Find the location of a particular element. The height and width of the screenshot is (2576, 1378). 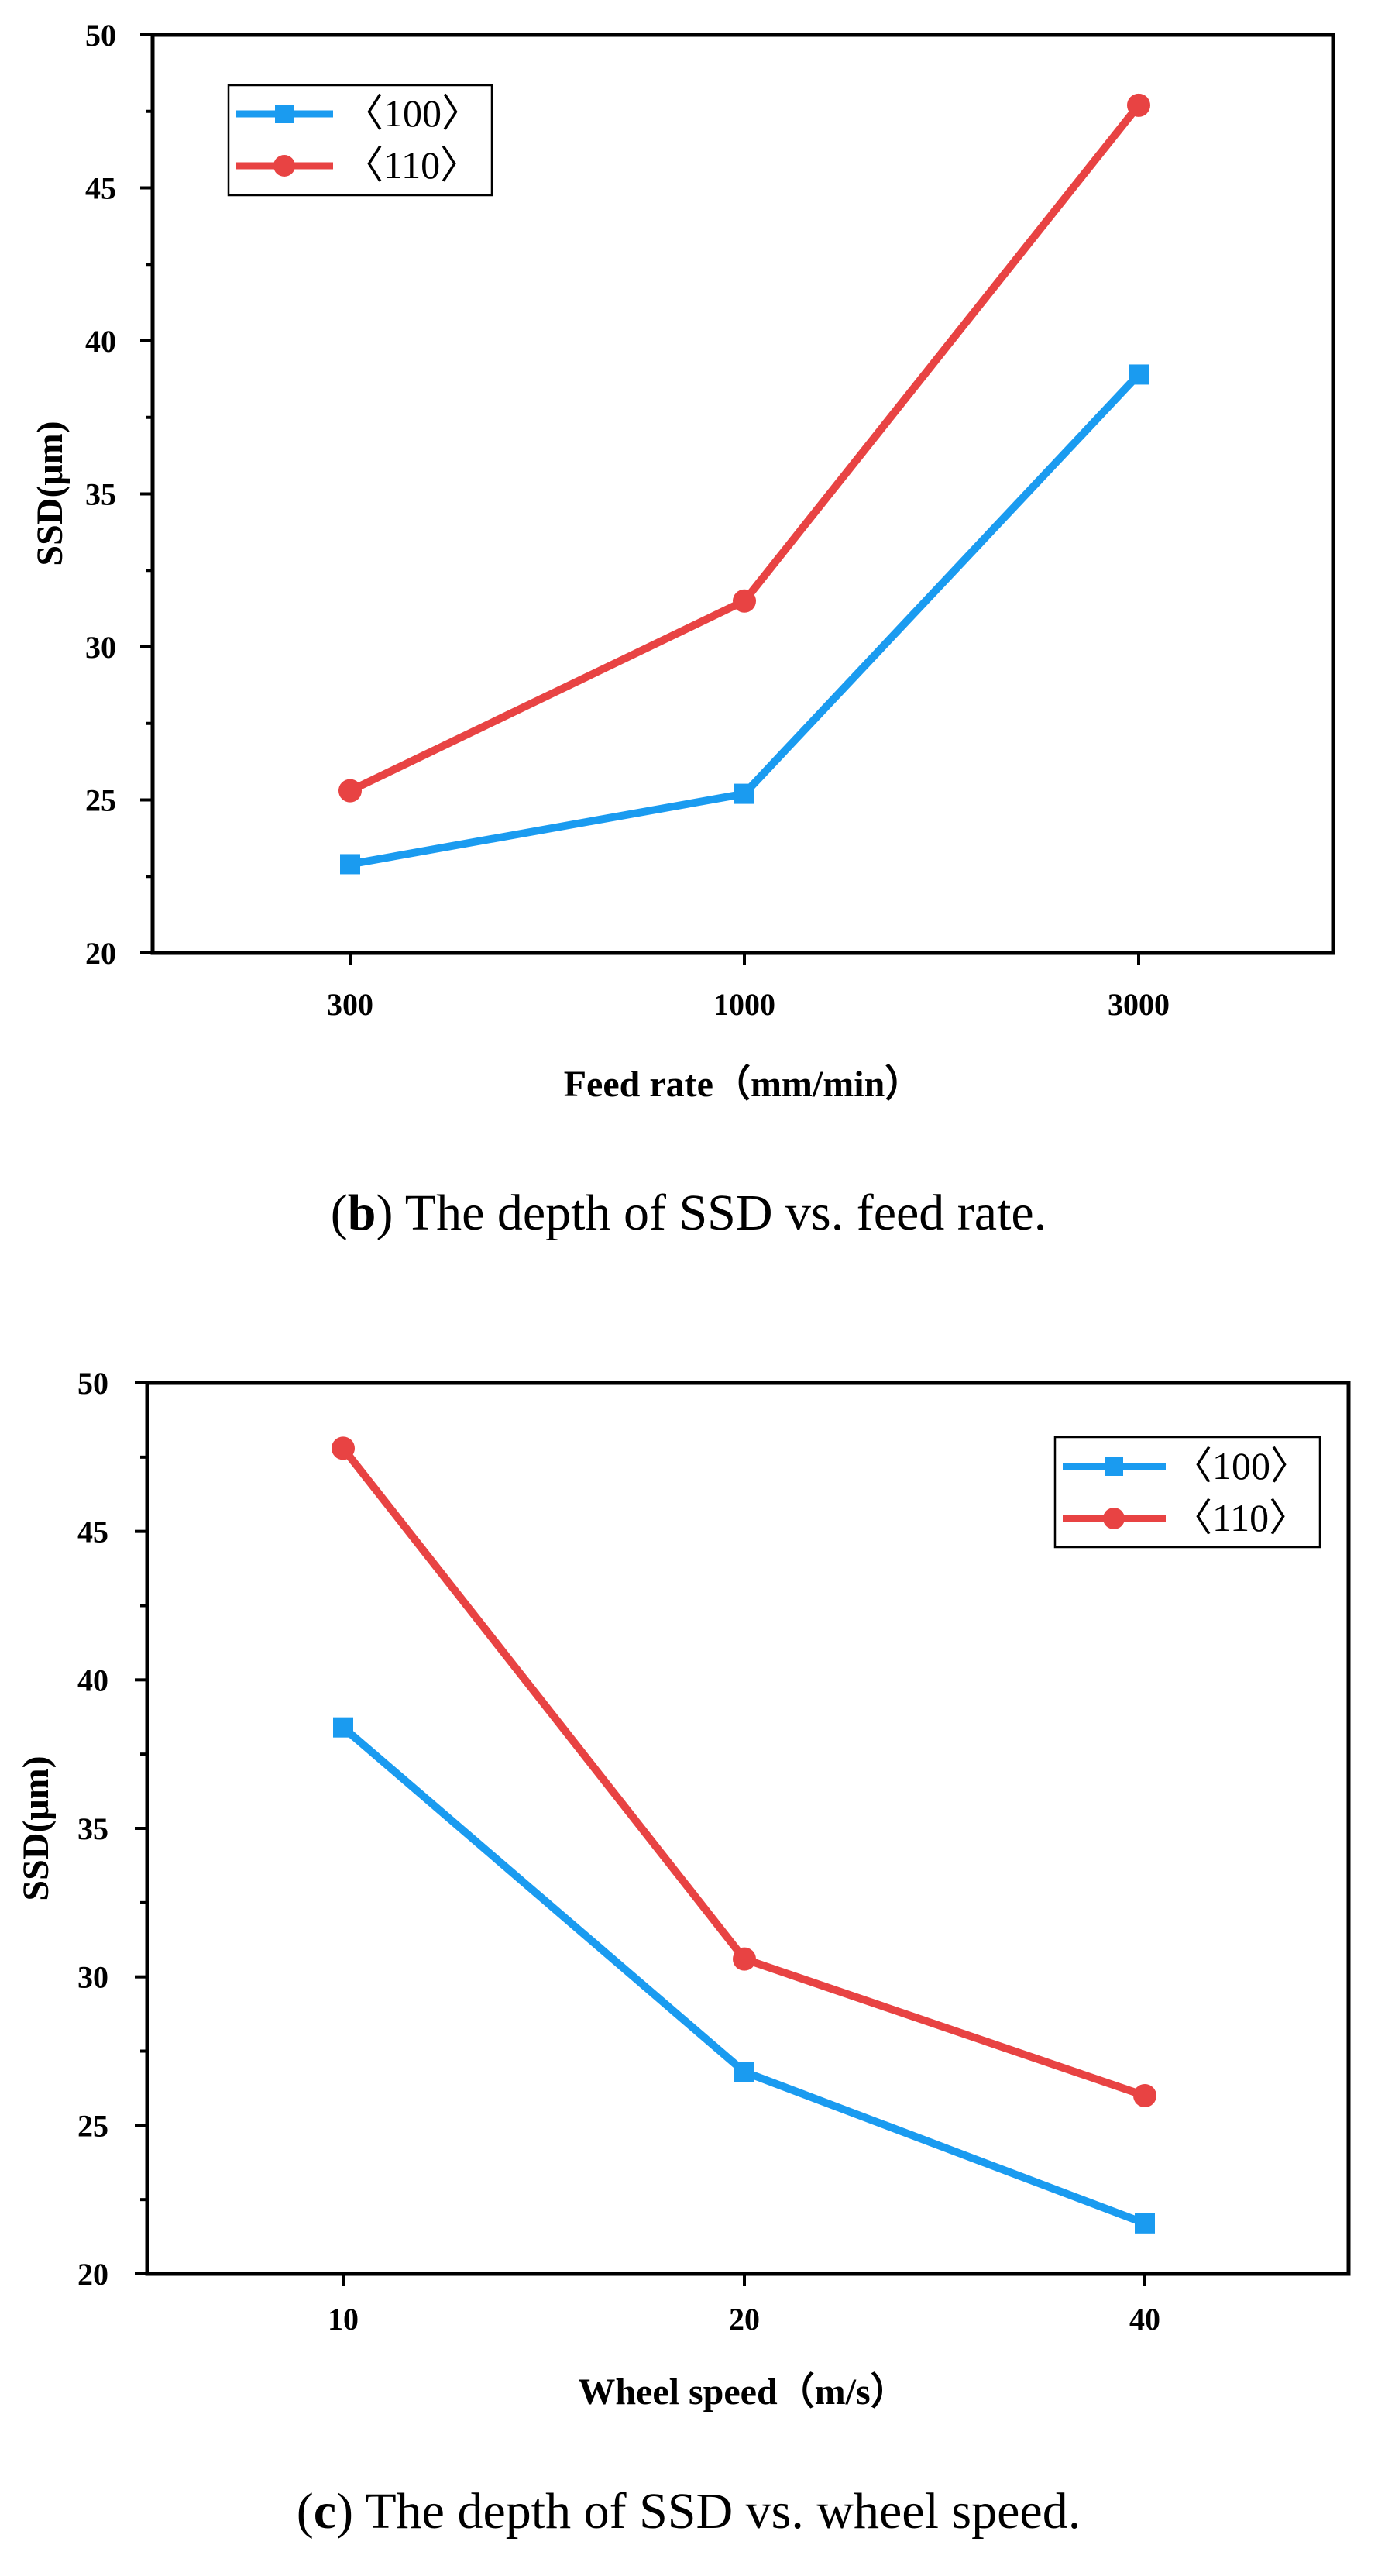

x-tick-label: 1000 is located at coordinates (744, 1004).